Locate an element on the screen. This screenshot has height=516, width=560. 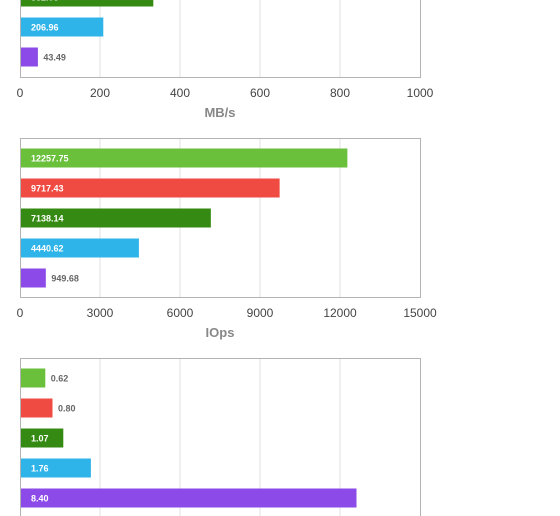
data-label: 206.96 is located at coordinates (45, 28).